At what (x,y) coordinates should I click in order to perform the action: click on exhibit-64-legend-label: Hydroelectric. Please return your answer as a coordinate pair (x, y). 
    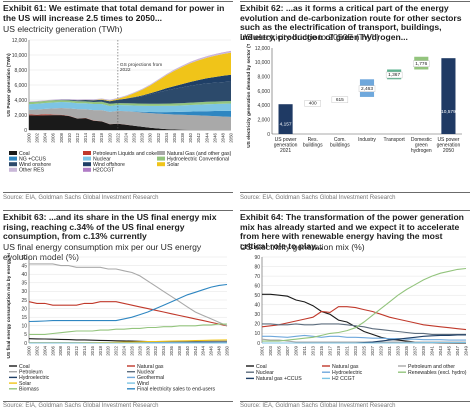
    Looking at the image, I should click on (347, 373).